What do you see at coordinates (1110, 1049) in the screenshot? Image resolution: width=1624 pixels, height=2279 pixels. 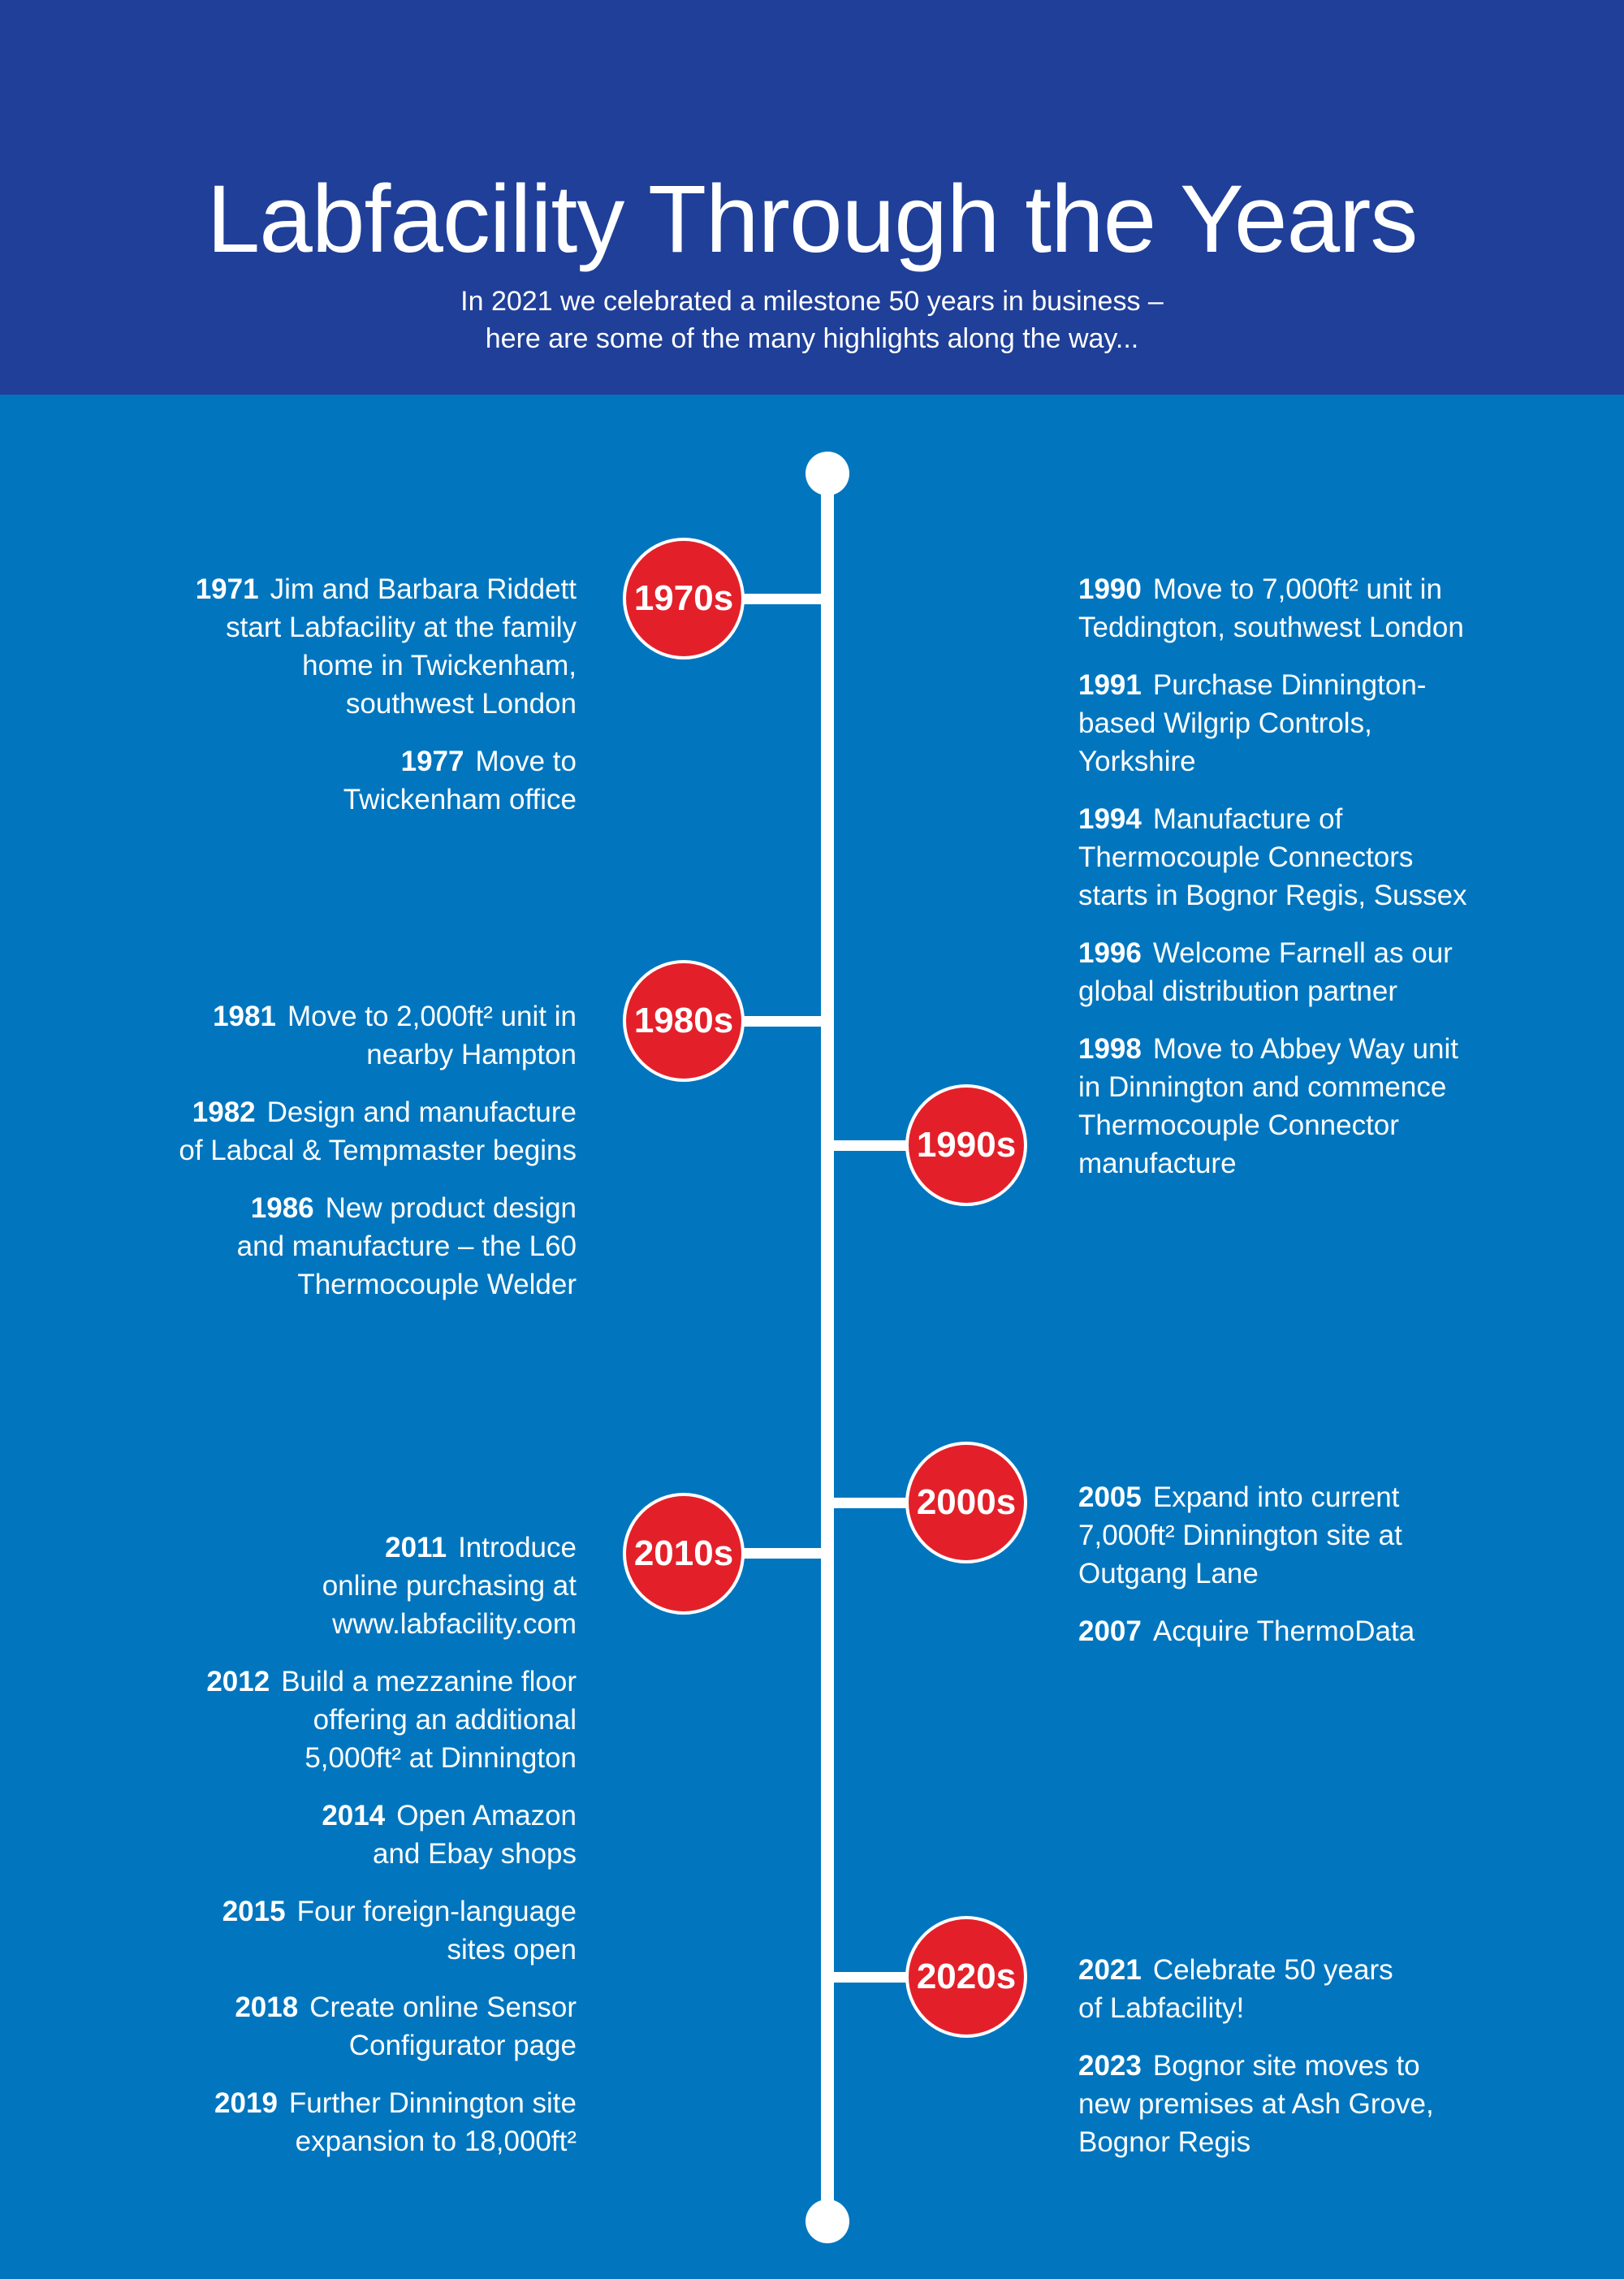 I see `milestone-year: 1998` at bounding box center [1110, 1049].